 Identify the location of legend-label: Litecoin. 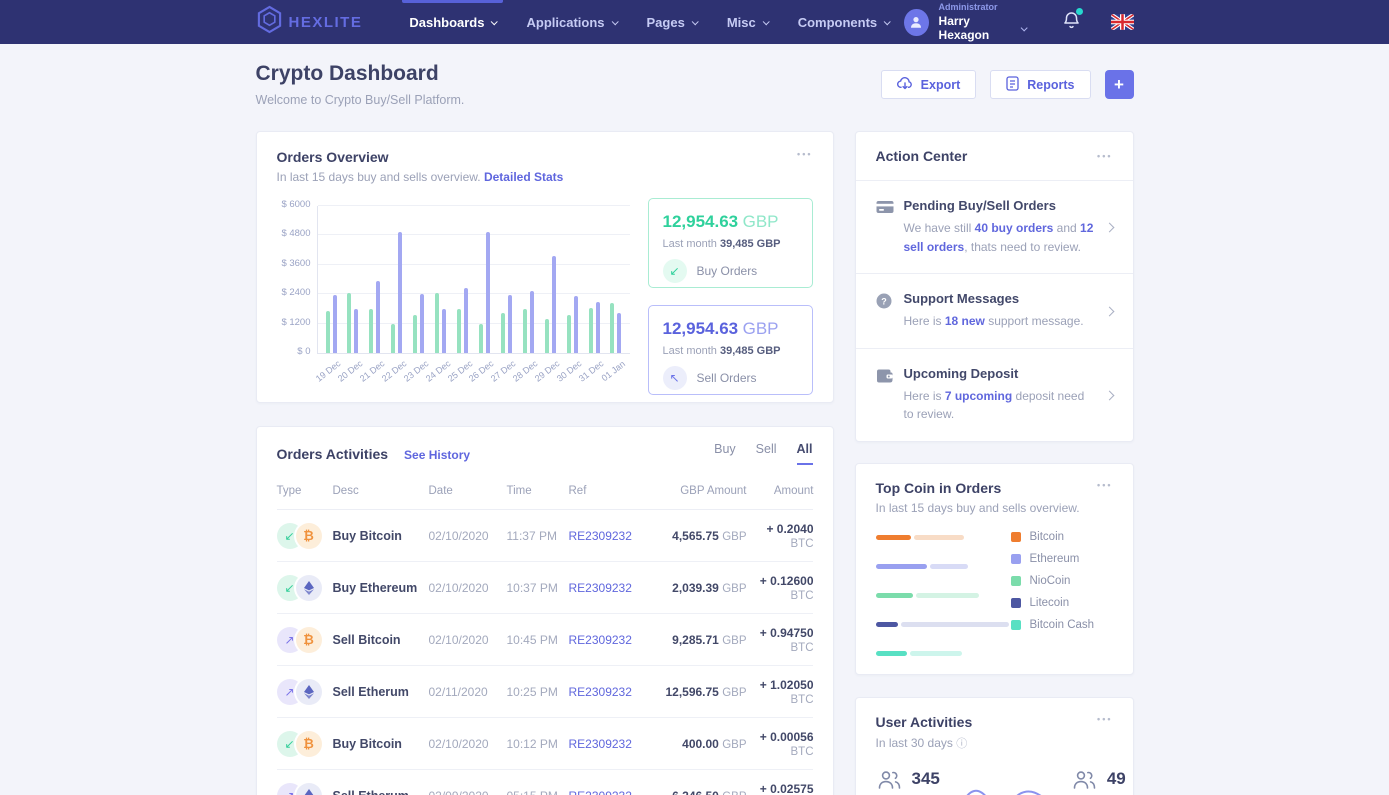
(1049, 602).